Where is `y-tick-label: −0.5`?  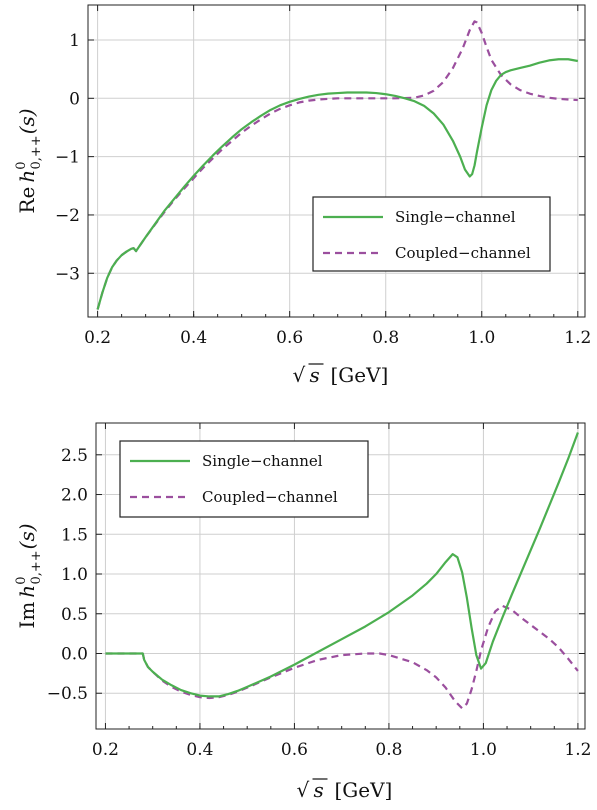 y-tick-label: −0.5 is located at coordinates (67, 694).